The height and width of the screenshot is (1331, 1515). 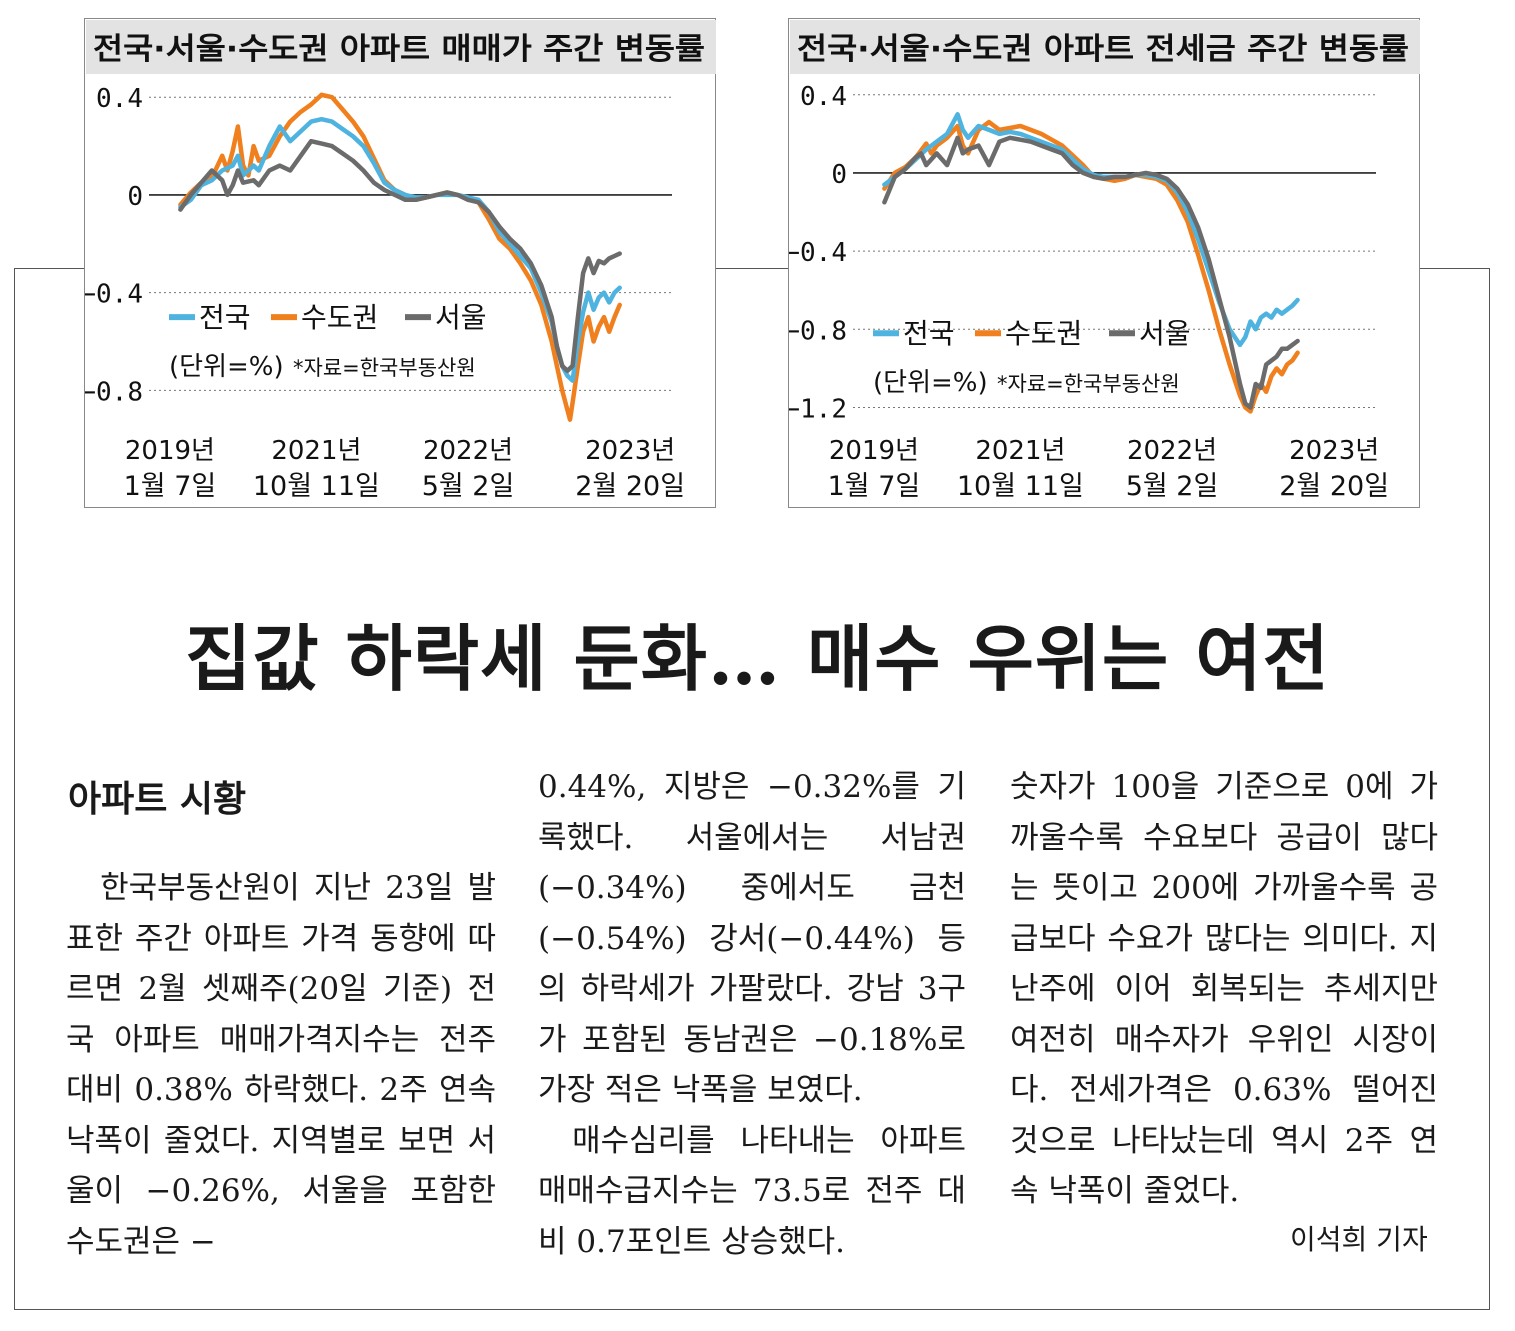 What do you see at coordinates (1088, 384) in the screenshot?
I see `jeonse-chart-source: *자료=한국부동산원` at bounding box center [1088, 384].